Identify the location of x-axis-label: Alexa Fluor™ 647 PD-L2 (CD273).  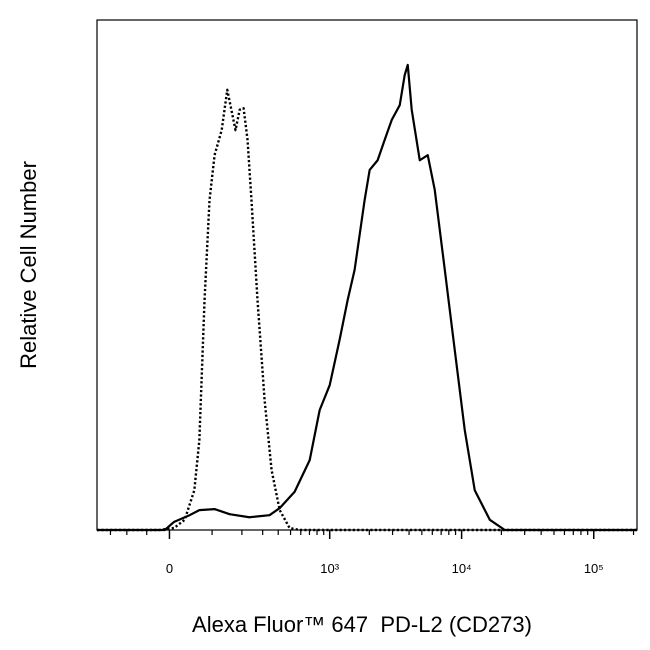
(362, 624).